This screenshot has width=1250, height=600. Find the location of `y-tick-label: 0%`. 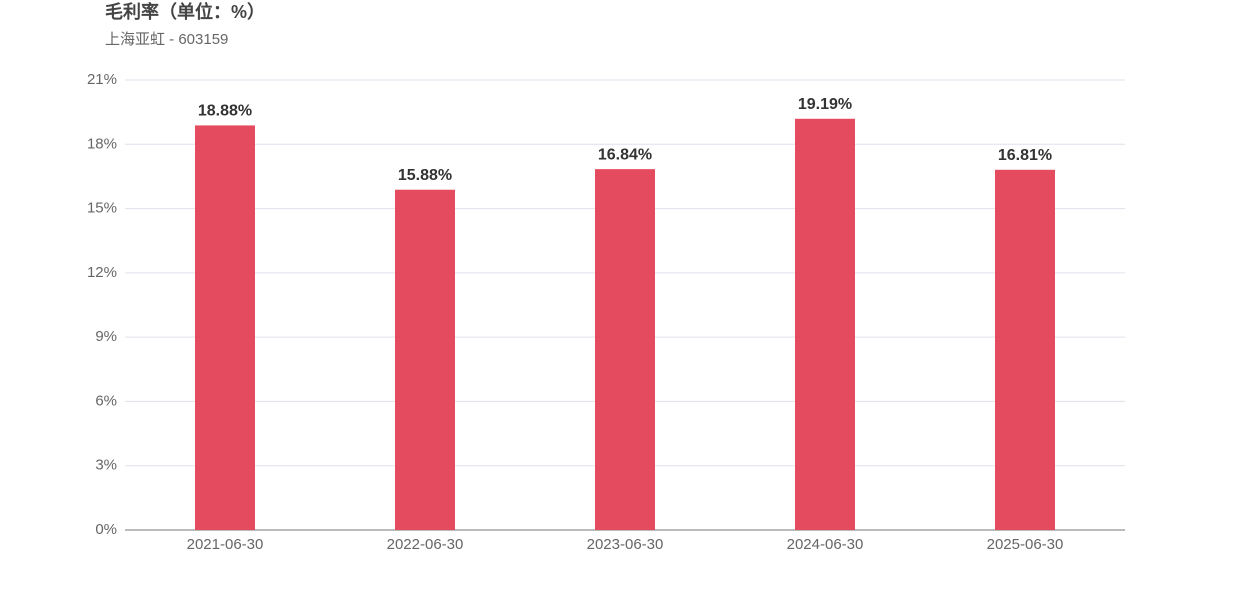

y-tick-label: 0% is located at coordinates (106, 529).